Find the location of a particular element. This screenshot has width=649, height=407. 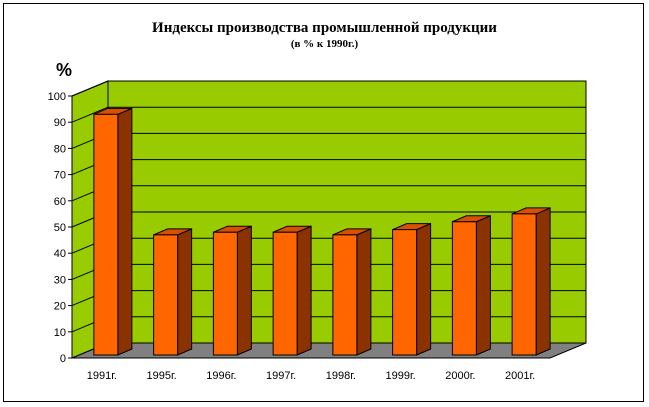

y-tick-label: 90 is located at coordinates (60, 123).